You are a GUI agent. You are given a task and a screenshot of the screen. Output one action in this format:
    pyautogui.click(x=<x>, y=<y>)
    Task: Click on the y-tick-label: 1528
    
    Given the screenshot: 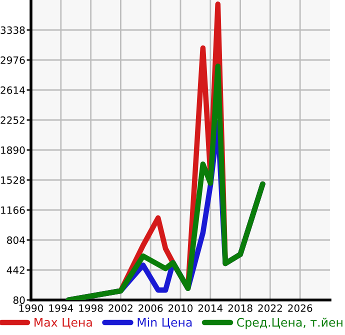 What is the action you would take?
    pyautogui.click(x=13, y=180)
    